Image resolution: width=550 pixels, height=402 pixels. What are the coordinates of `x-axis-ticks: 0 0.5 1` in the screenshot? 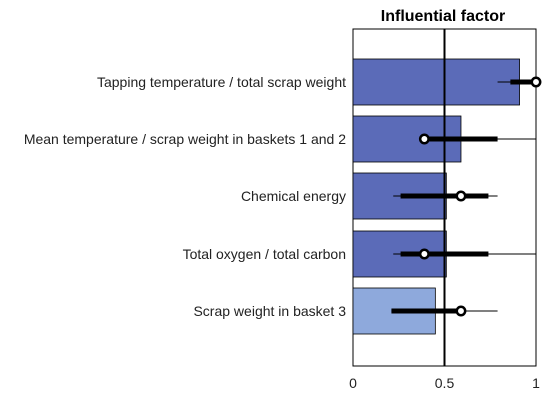 It's located at (444, 376).